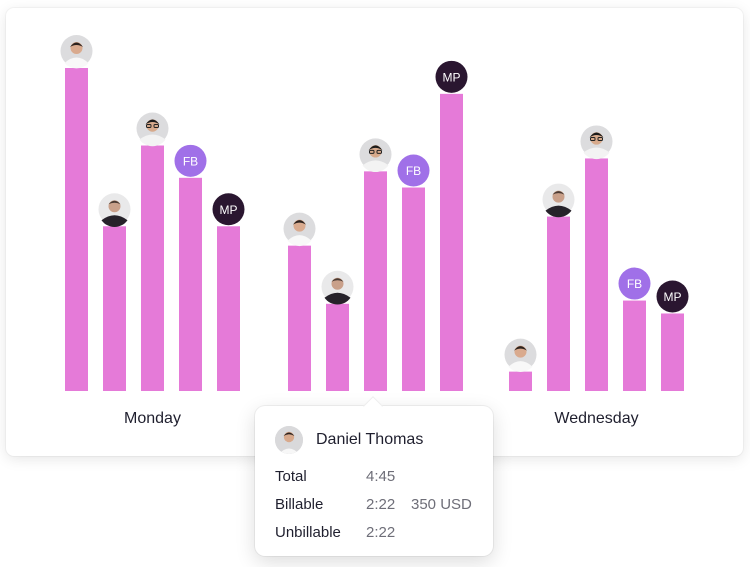  What do you see at coordinates (308, 532) in the screenshot?
I see `tooltip-label: Unbillable` at bounding box center [308, 532].